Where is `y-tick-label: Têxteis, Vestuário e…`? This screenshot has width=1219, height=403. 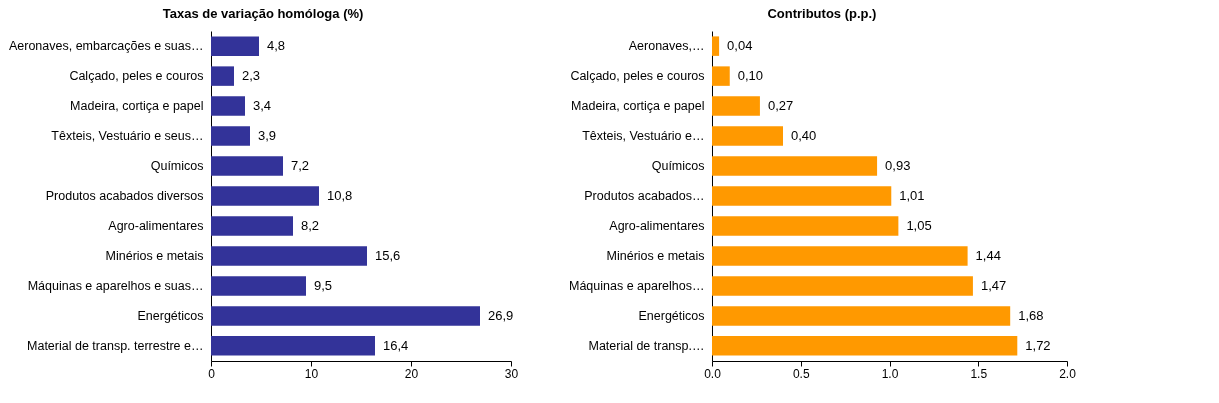 y-tick-label: Têxteis, Vestuário e… is located at coordinates (643, 136).